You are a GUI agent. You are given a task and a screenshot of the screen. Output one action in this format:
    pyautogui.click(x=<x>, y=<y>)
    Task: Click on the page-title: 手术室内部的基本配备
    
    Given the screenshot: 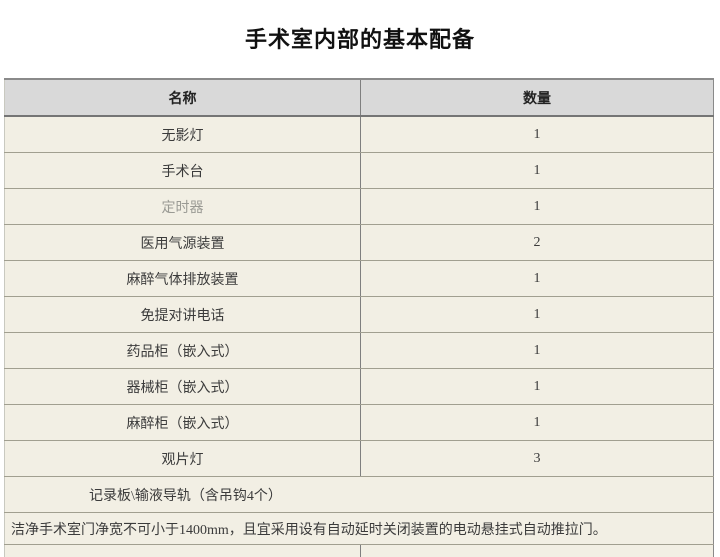 What is the action you would take?
    pyautogui.click(x=360, y=38)
    